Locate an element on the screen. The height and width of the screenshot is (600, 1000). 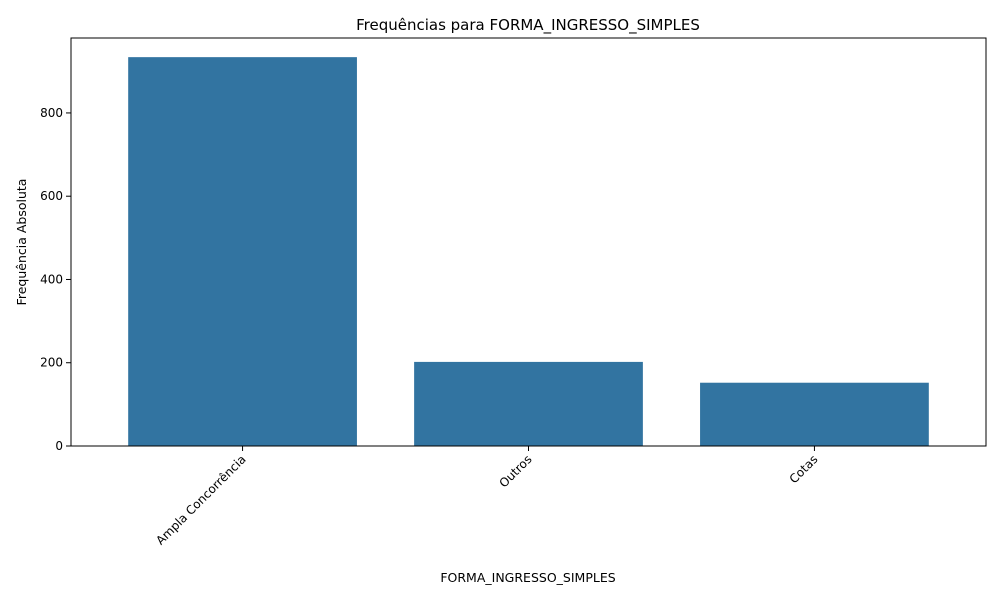
chart-title: Frequências para FORMA_INGRESSO_SIMPLES is located at coordinates (528, 25).